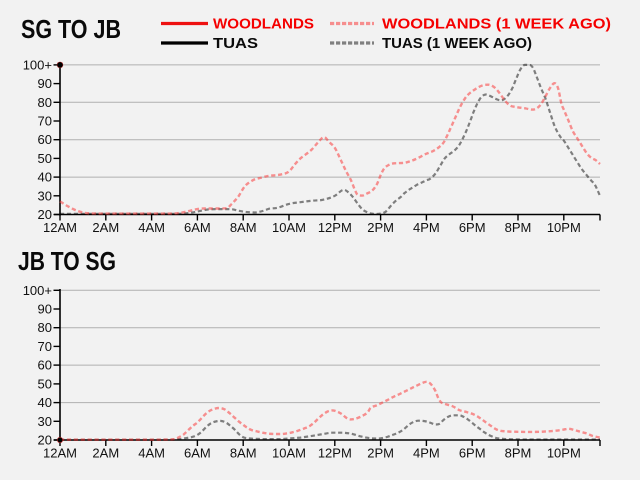 This screenshot has width=640, height=480. Describe the element at coordinates (496, 25) in the screenshot. I see `svg-text: WOODLANDS (1 WEEK AGO)` at that location.